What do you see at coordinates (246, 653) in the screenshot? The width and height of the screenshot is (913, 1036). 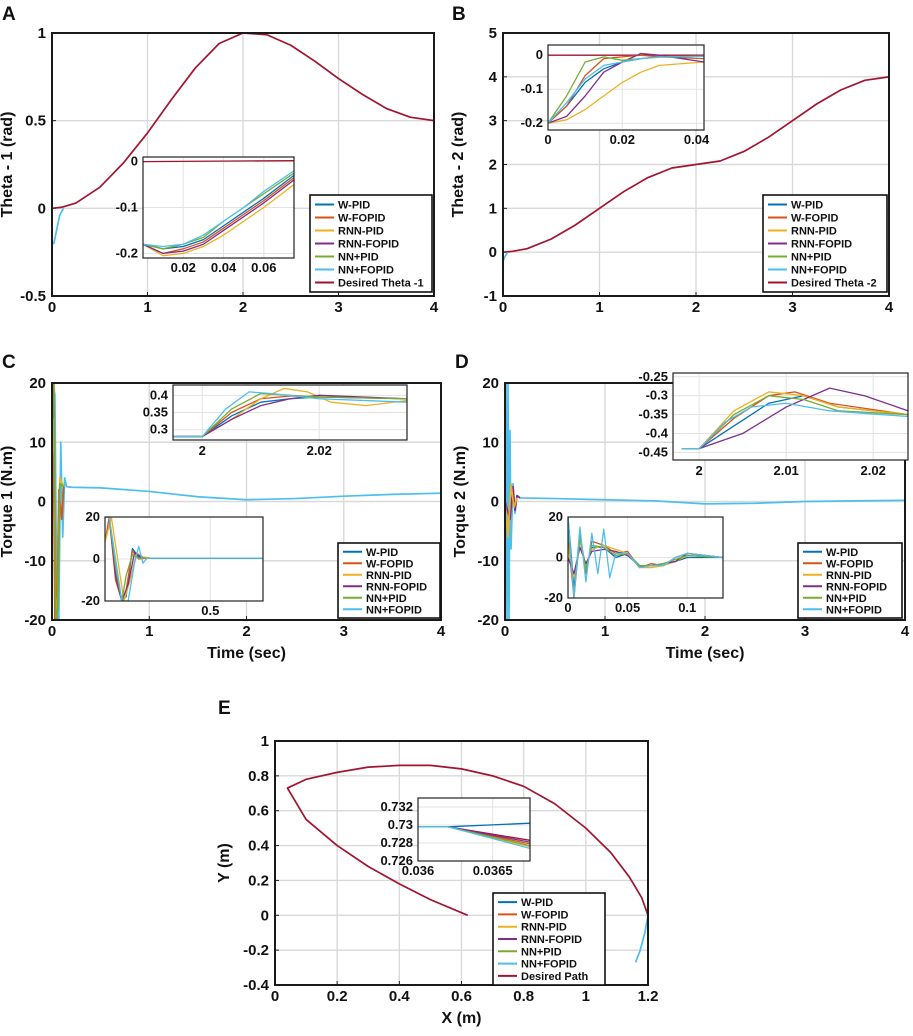 I see `x-axis-label: Time (sec)` at bounding box center [246, 653].